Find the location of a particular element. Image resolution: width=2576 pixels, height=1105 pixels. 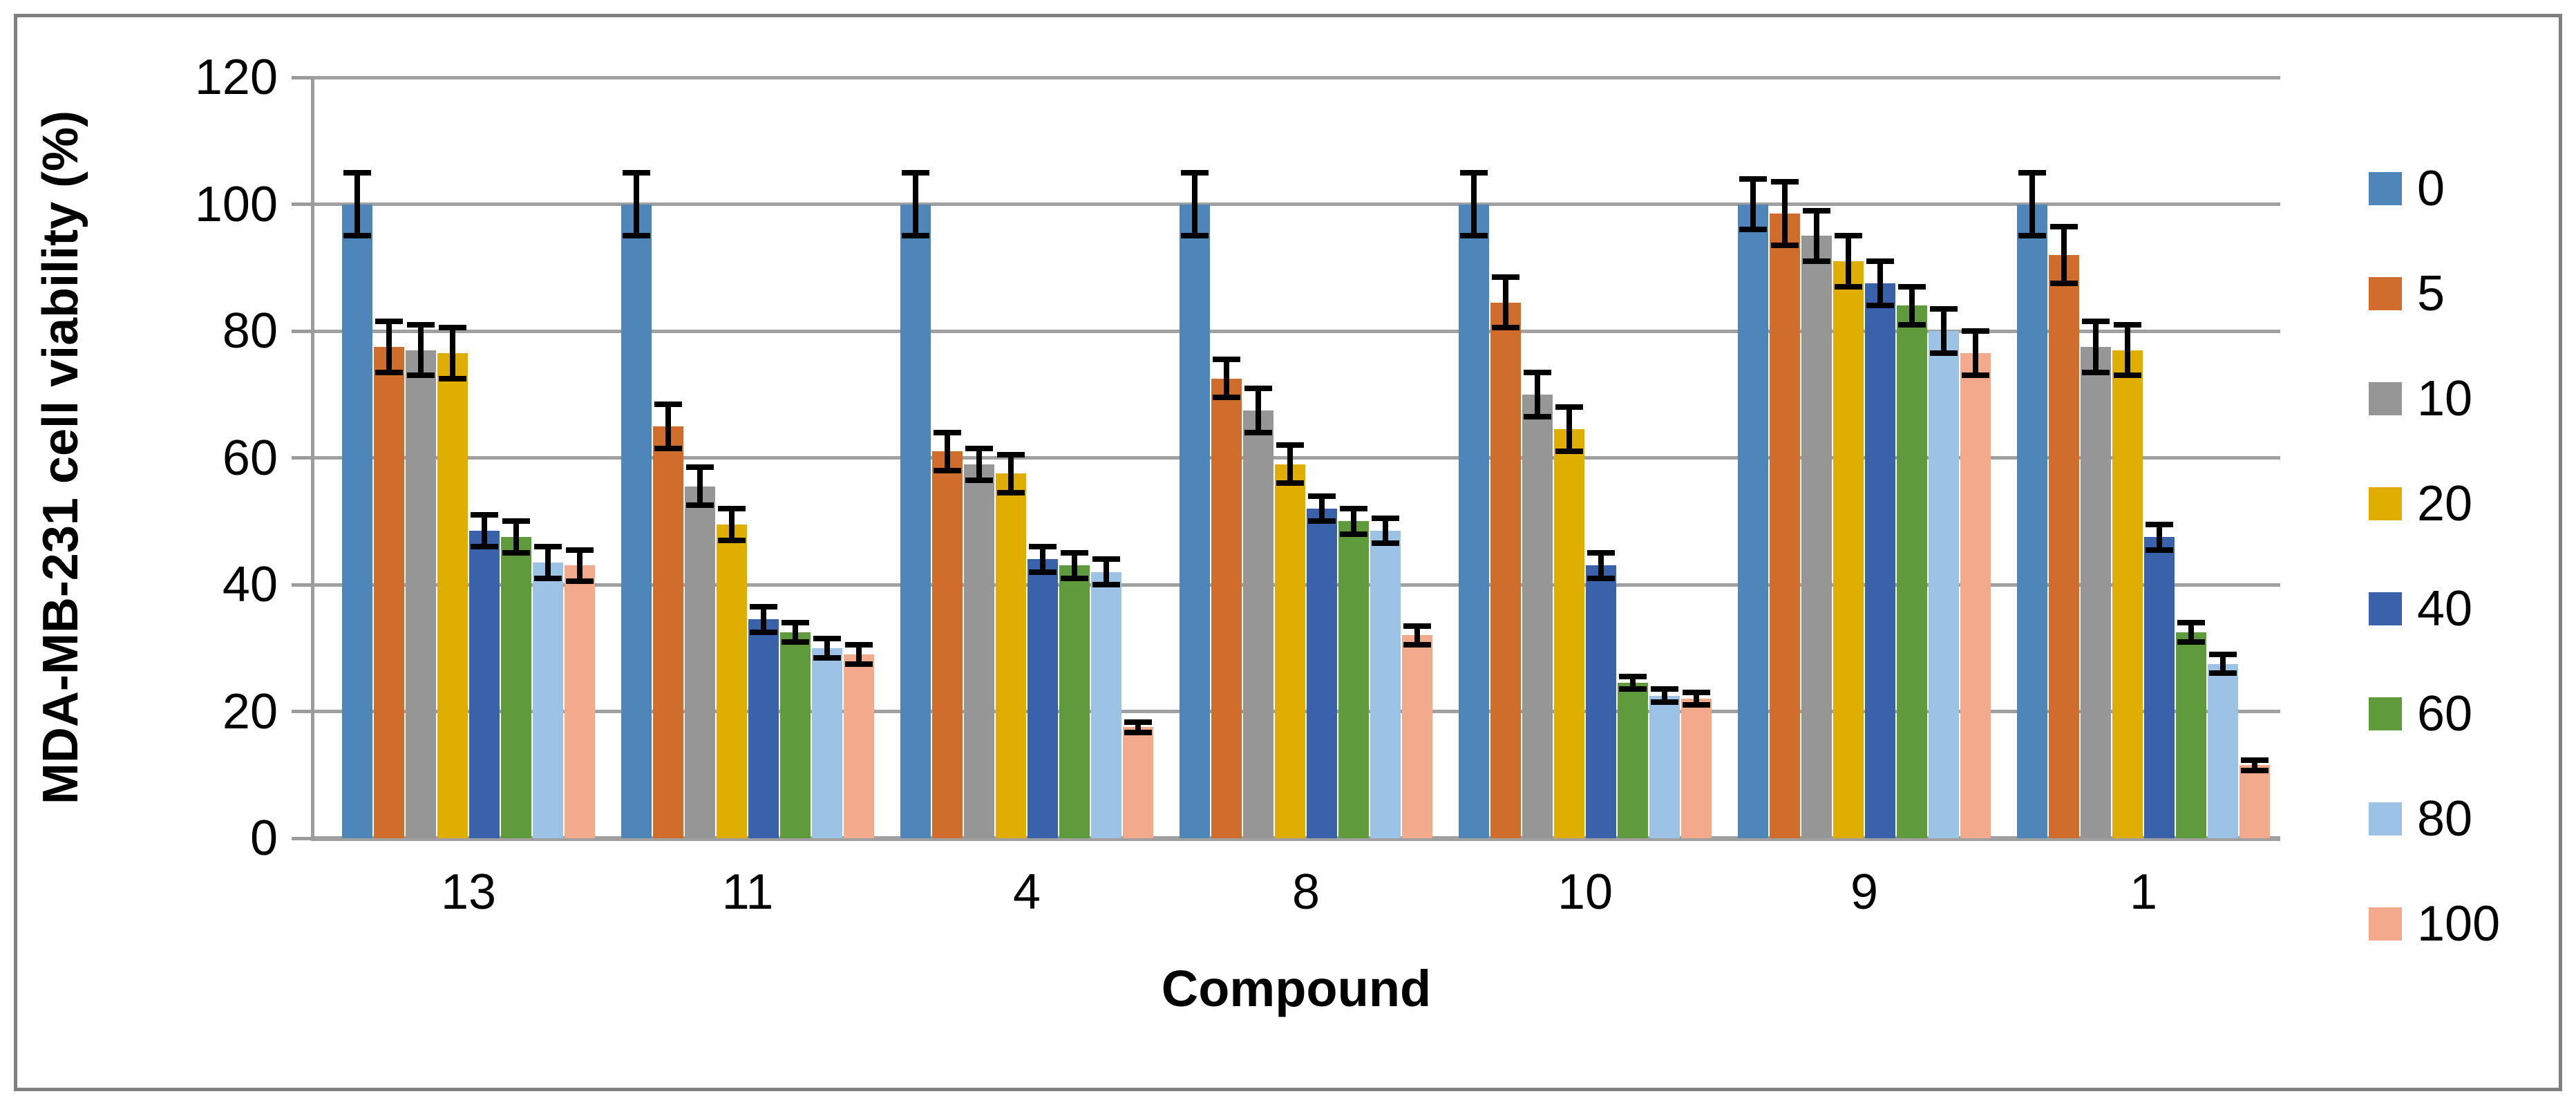

bar-compound8-conc5 is located at coordinates (1226, 608).